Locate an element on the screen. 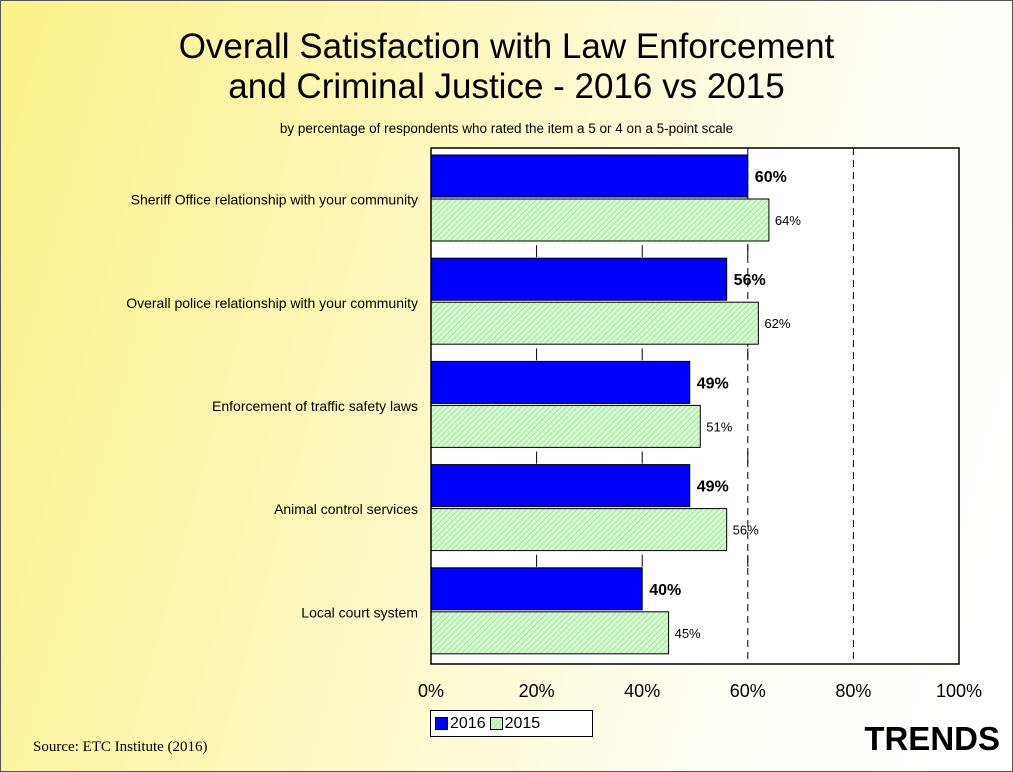  x-tick-label: 40% is located at coordinates (642, 691).